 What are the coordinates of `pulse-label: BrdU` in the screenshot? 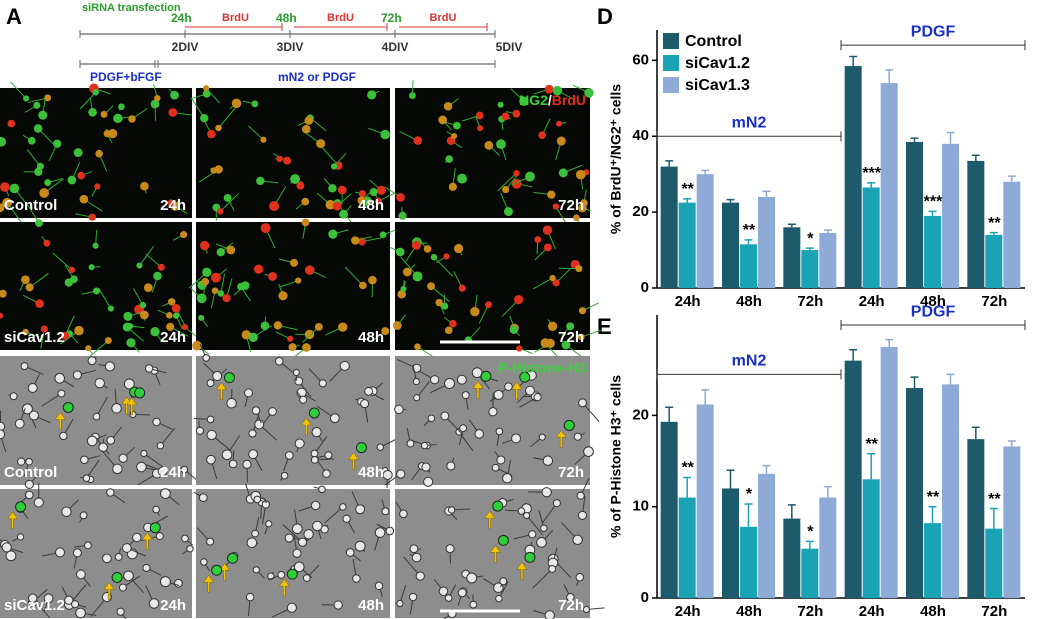 It's located at (340, 18).